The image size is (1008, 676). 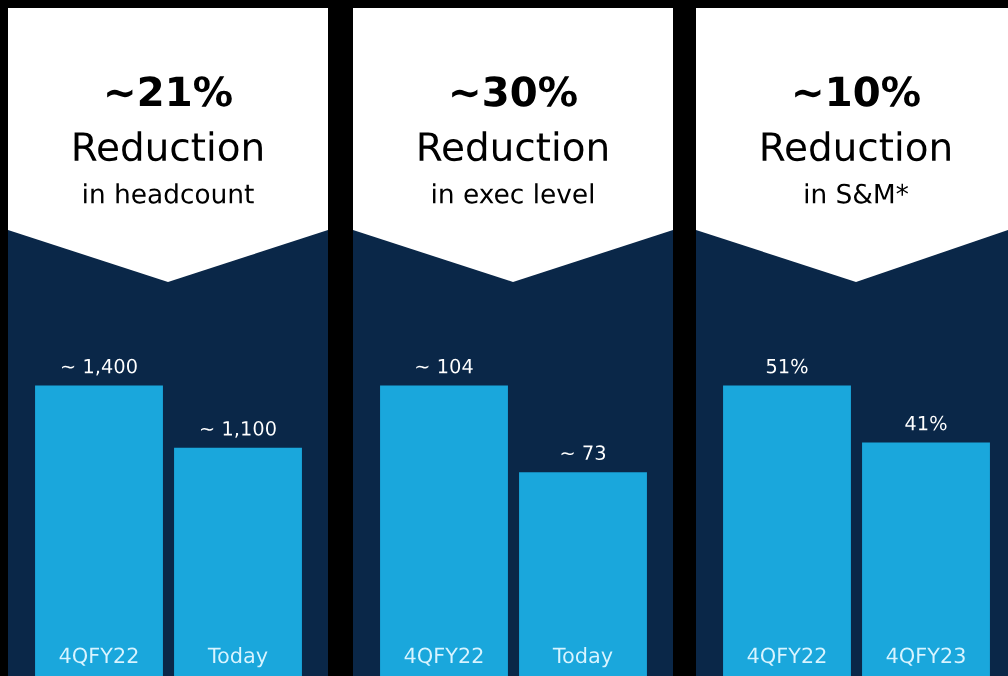 What do you see at coordinates (444, 366) in the screenshot?
I see `data-label: ~ 104` at bounding box center [444, 366].